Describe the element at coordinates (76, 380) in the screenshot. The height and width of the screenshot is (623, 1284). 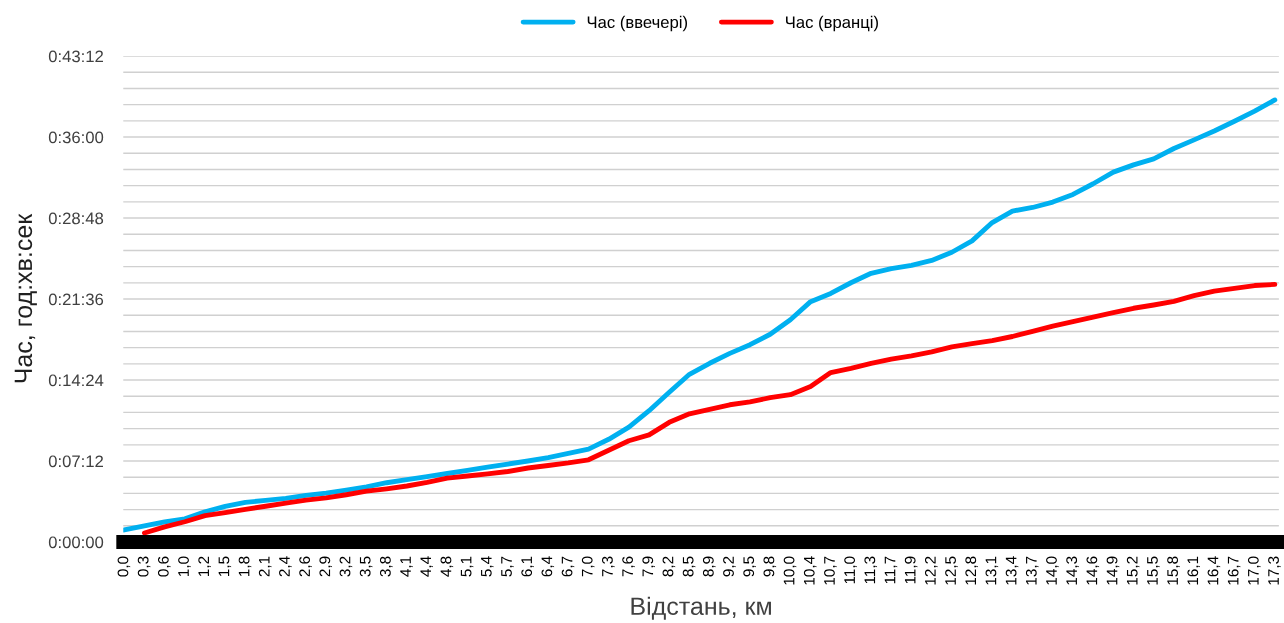
I see `y-tick-label: 0:14:24` at that location.